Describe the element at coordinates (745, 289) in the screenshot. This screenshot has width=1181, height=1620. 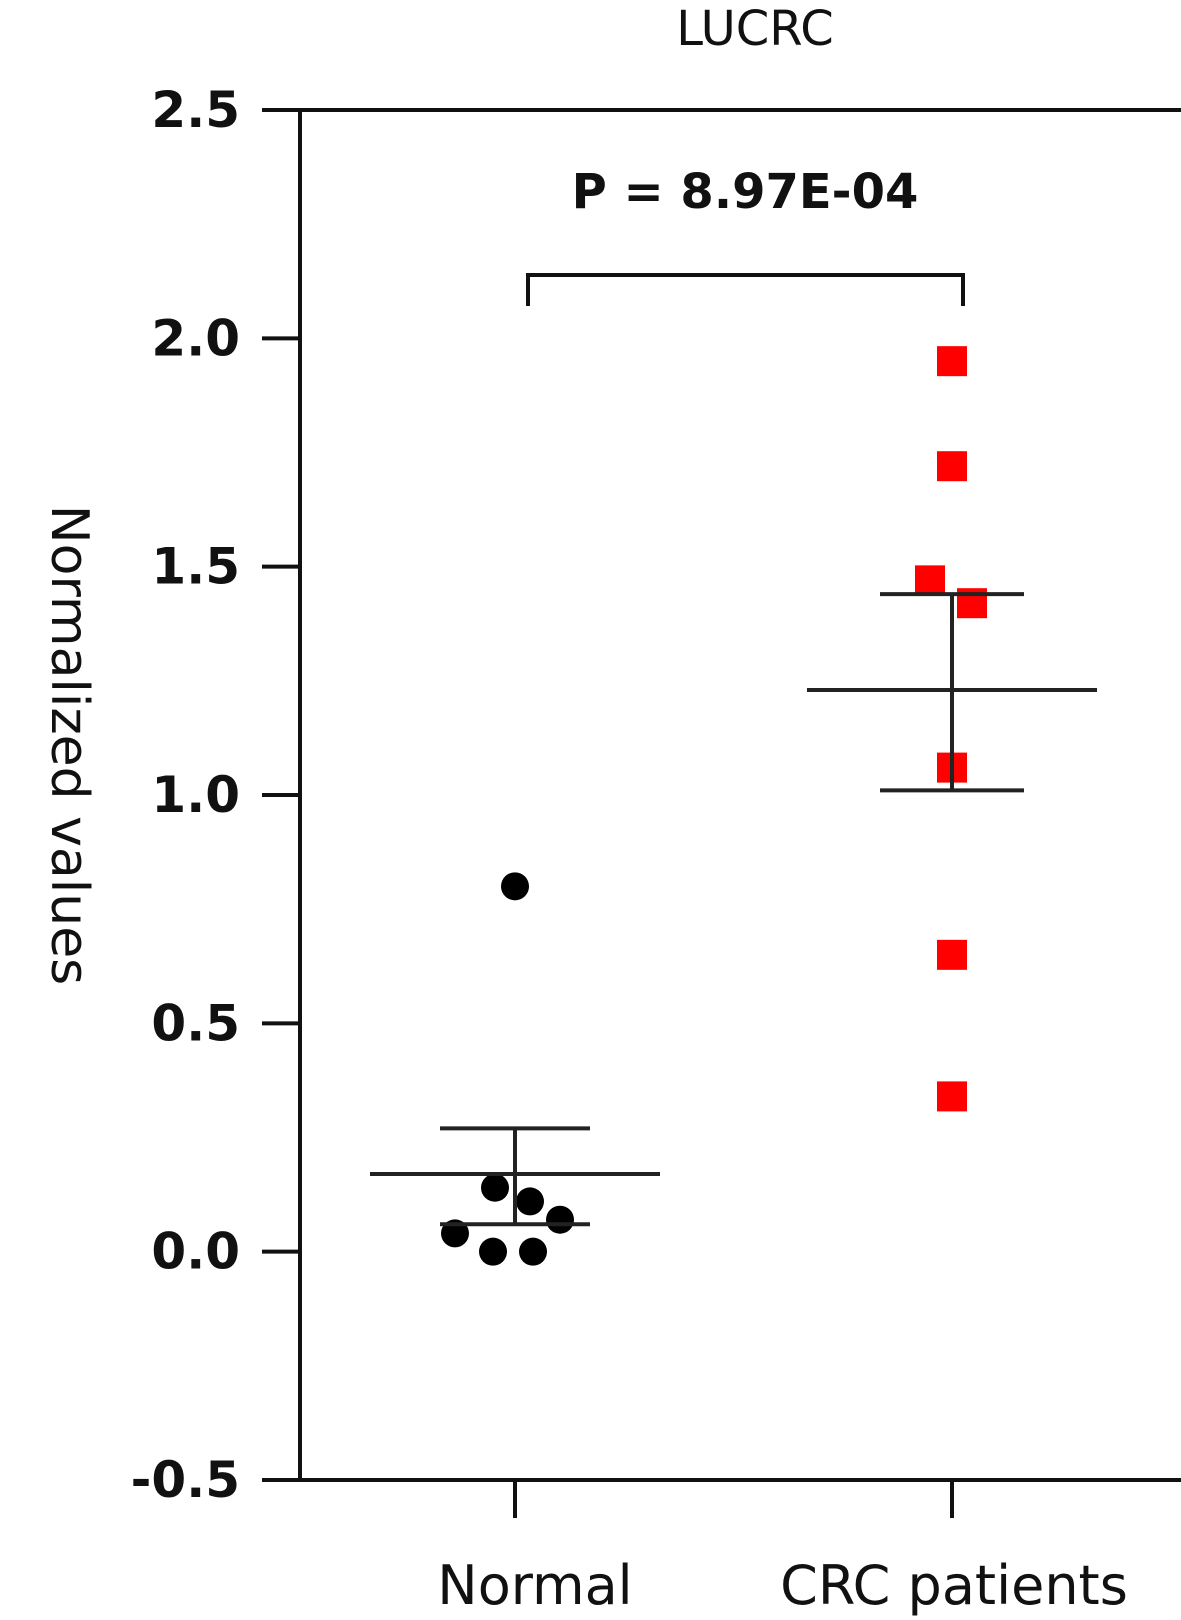
I see `significance-bracket` at that location.